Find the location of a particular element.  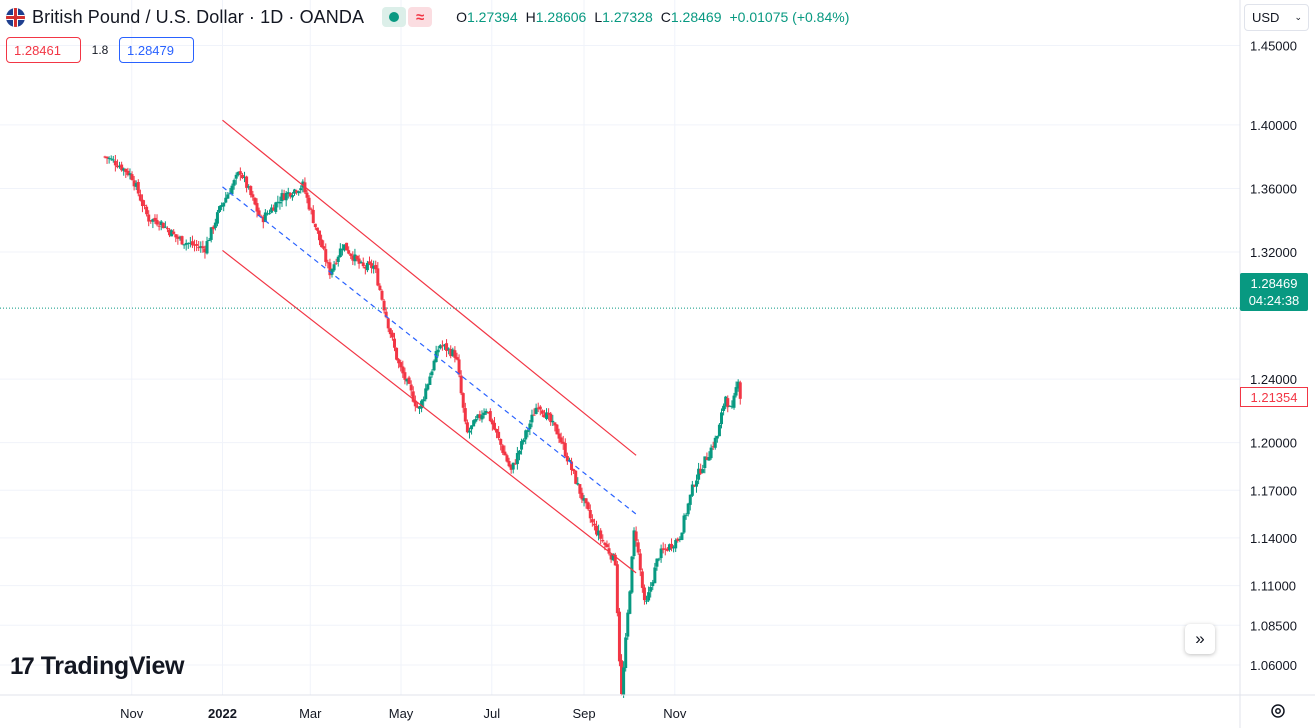

tradingview-logo: 17 TradingView is located at coordinates (97, 666).